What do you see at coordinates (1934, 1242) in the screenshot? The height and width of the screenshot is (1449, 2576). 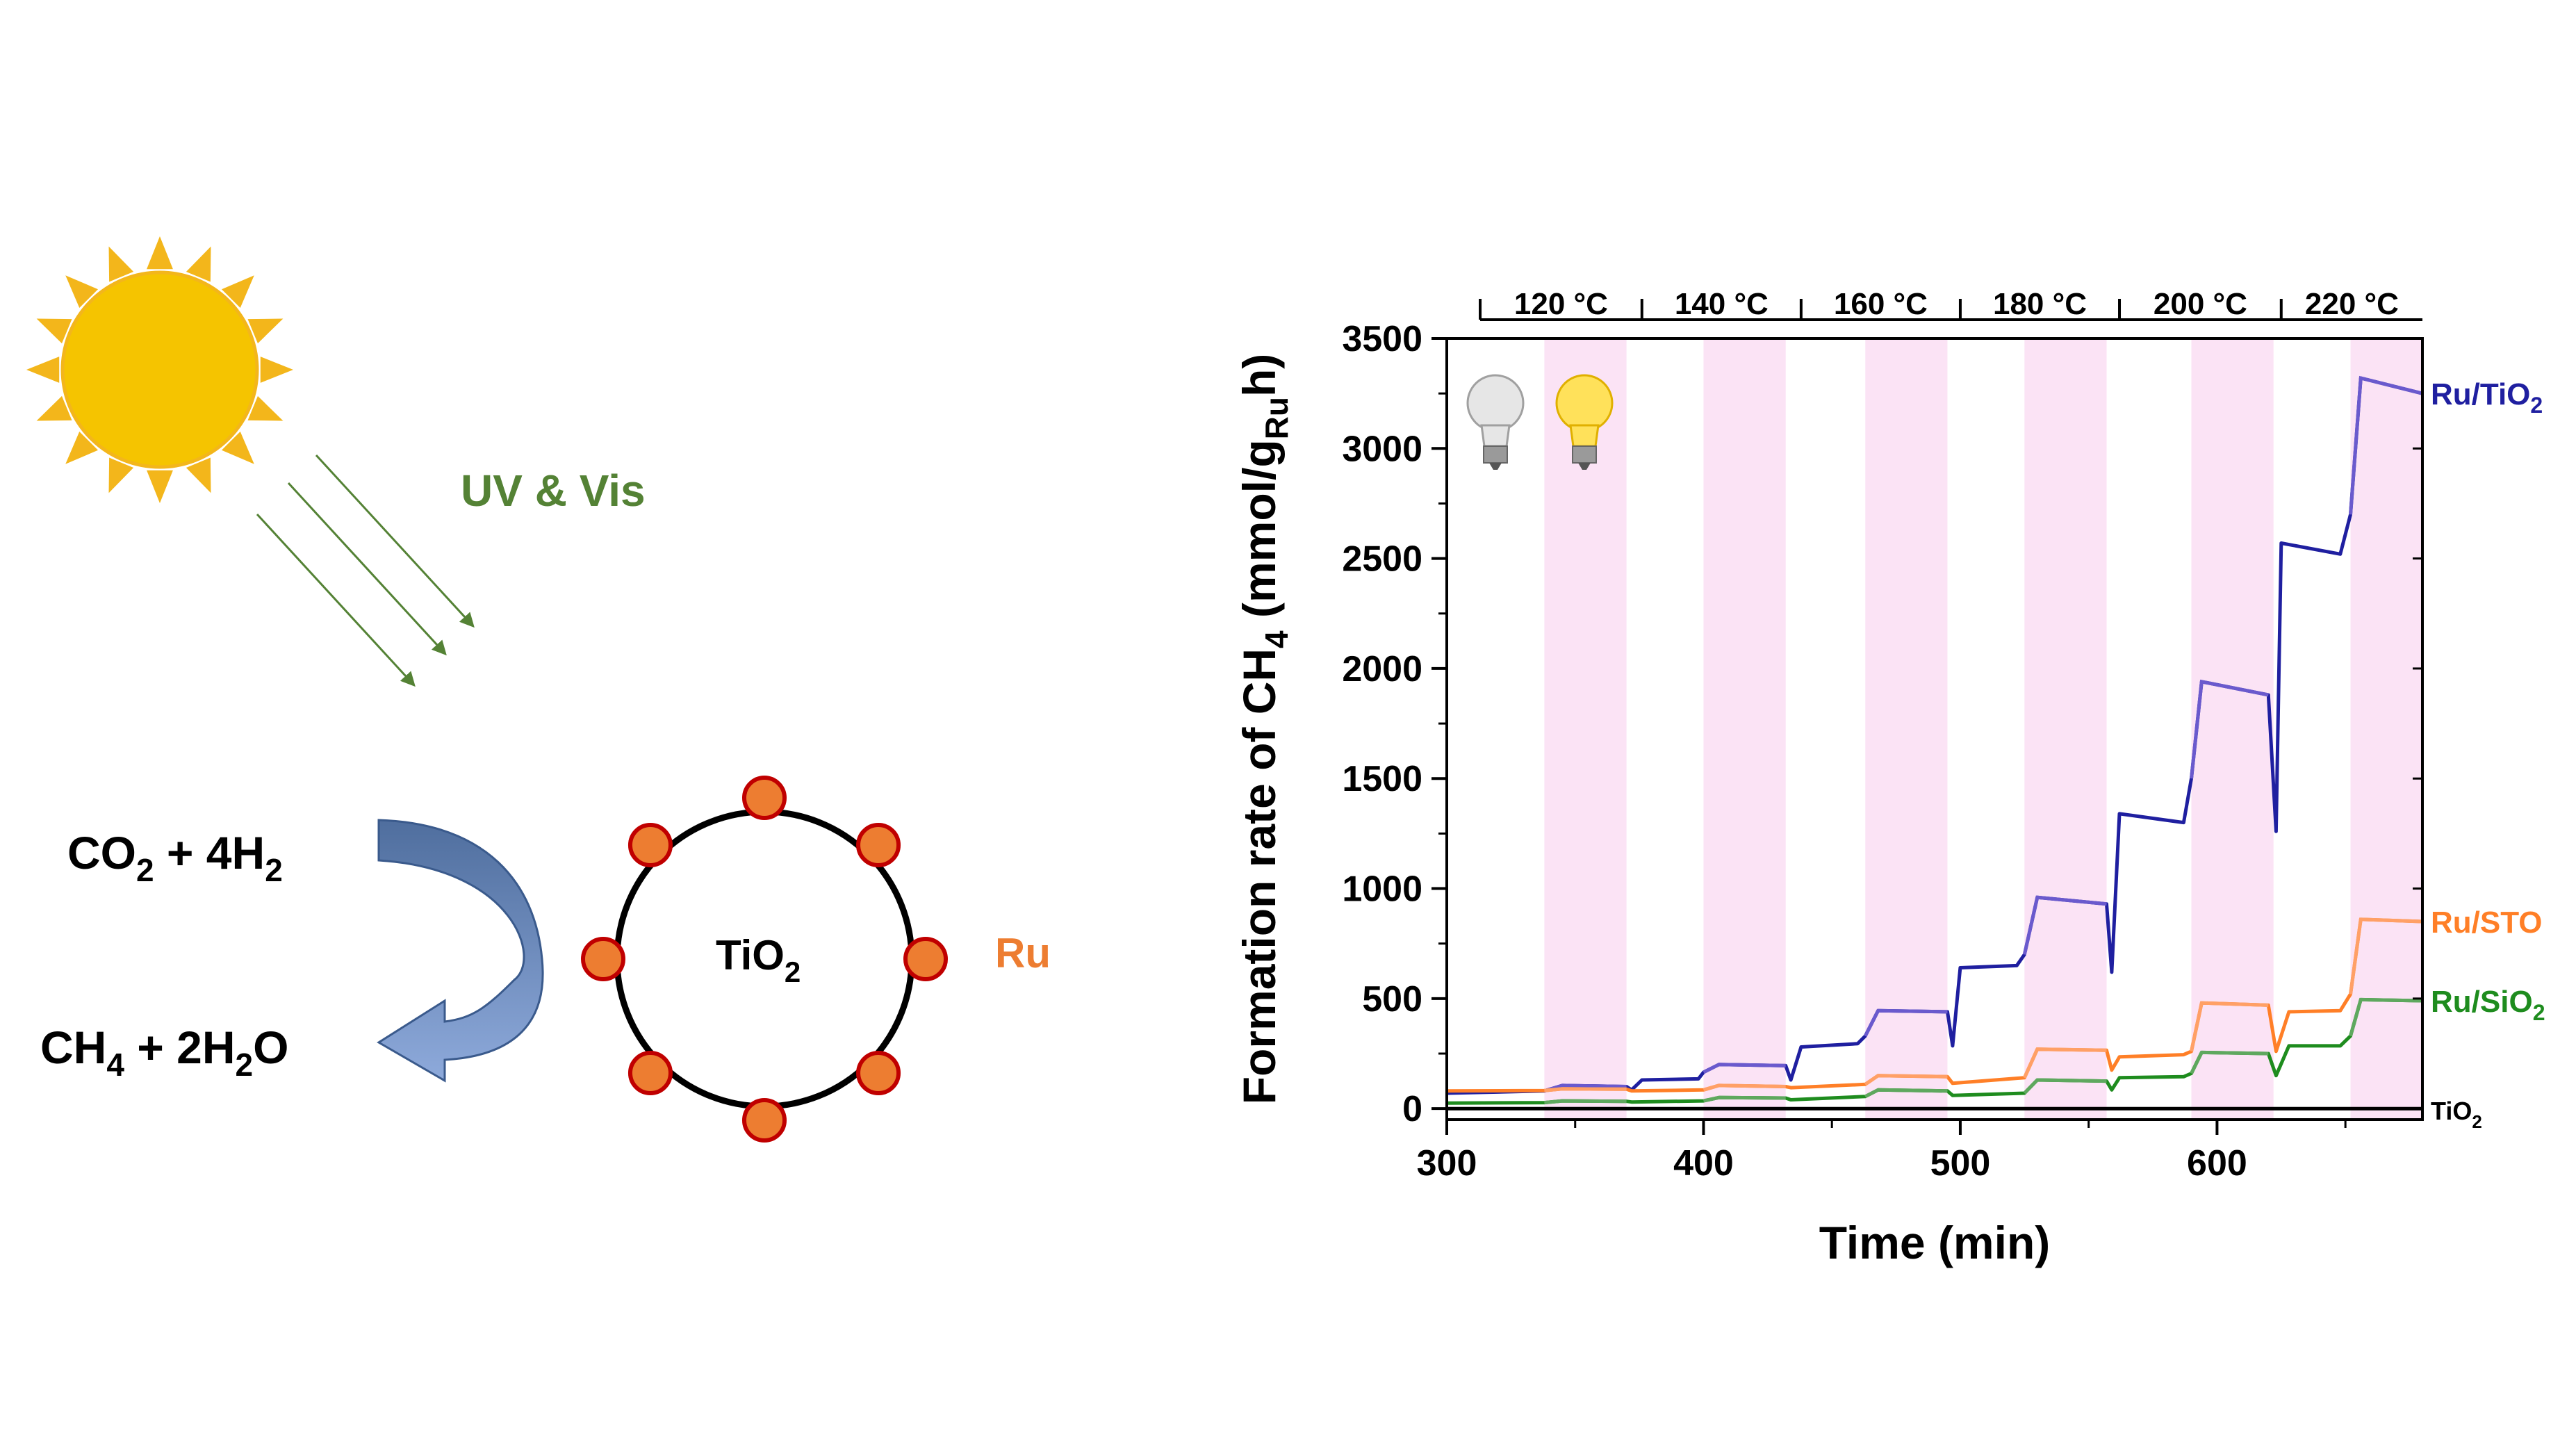 I see `x-axis-label: Time (min)` at bounding box center [1934, 1242].